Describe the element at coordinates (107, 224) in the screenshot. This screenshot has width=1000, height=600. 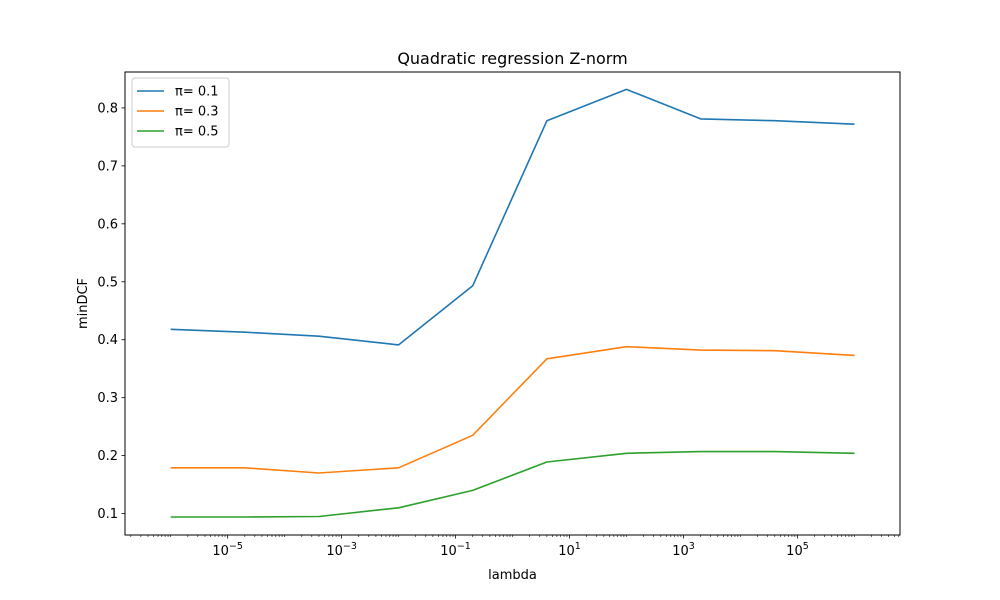
I see `y-tick-label: 0.6` at that location.